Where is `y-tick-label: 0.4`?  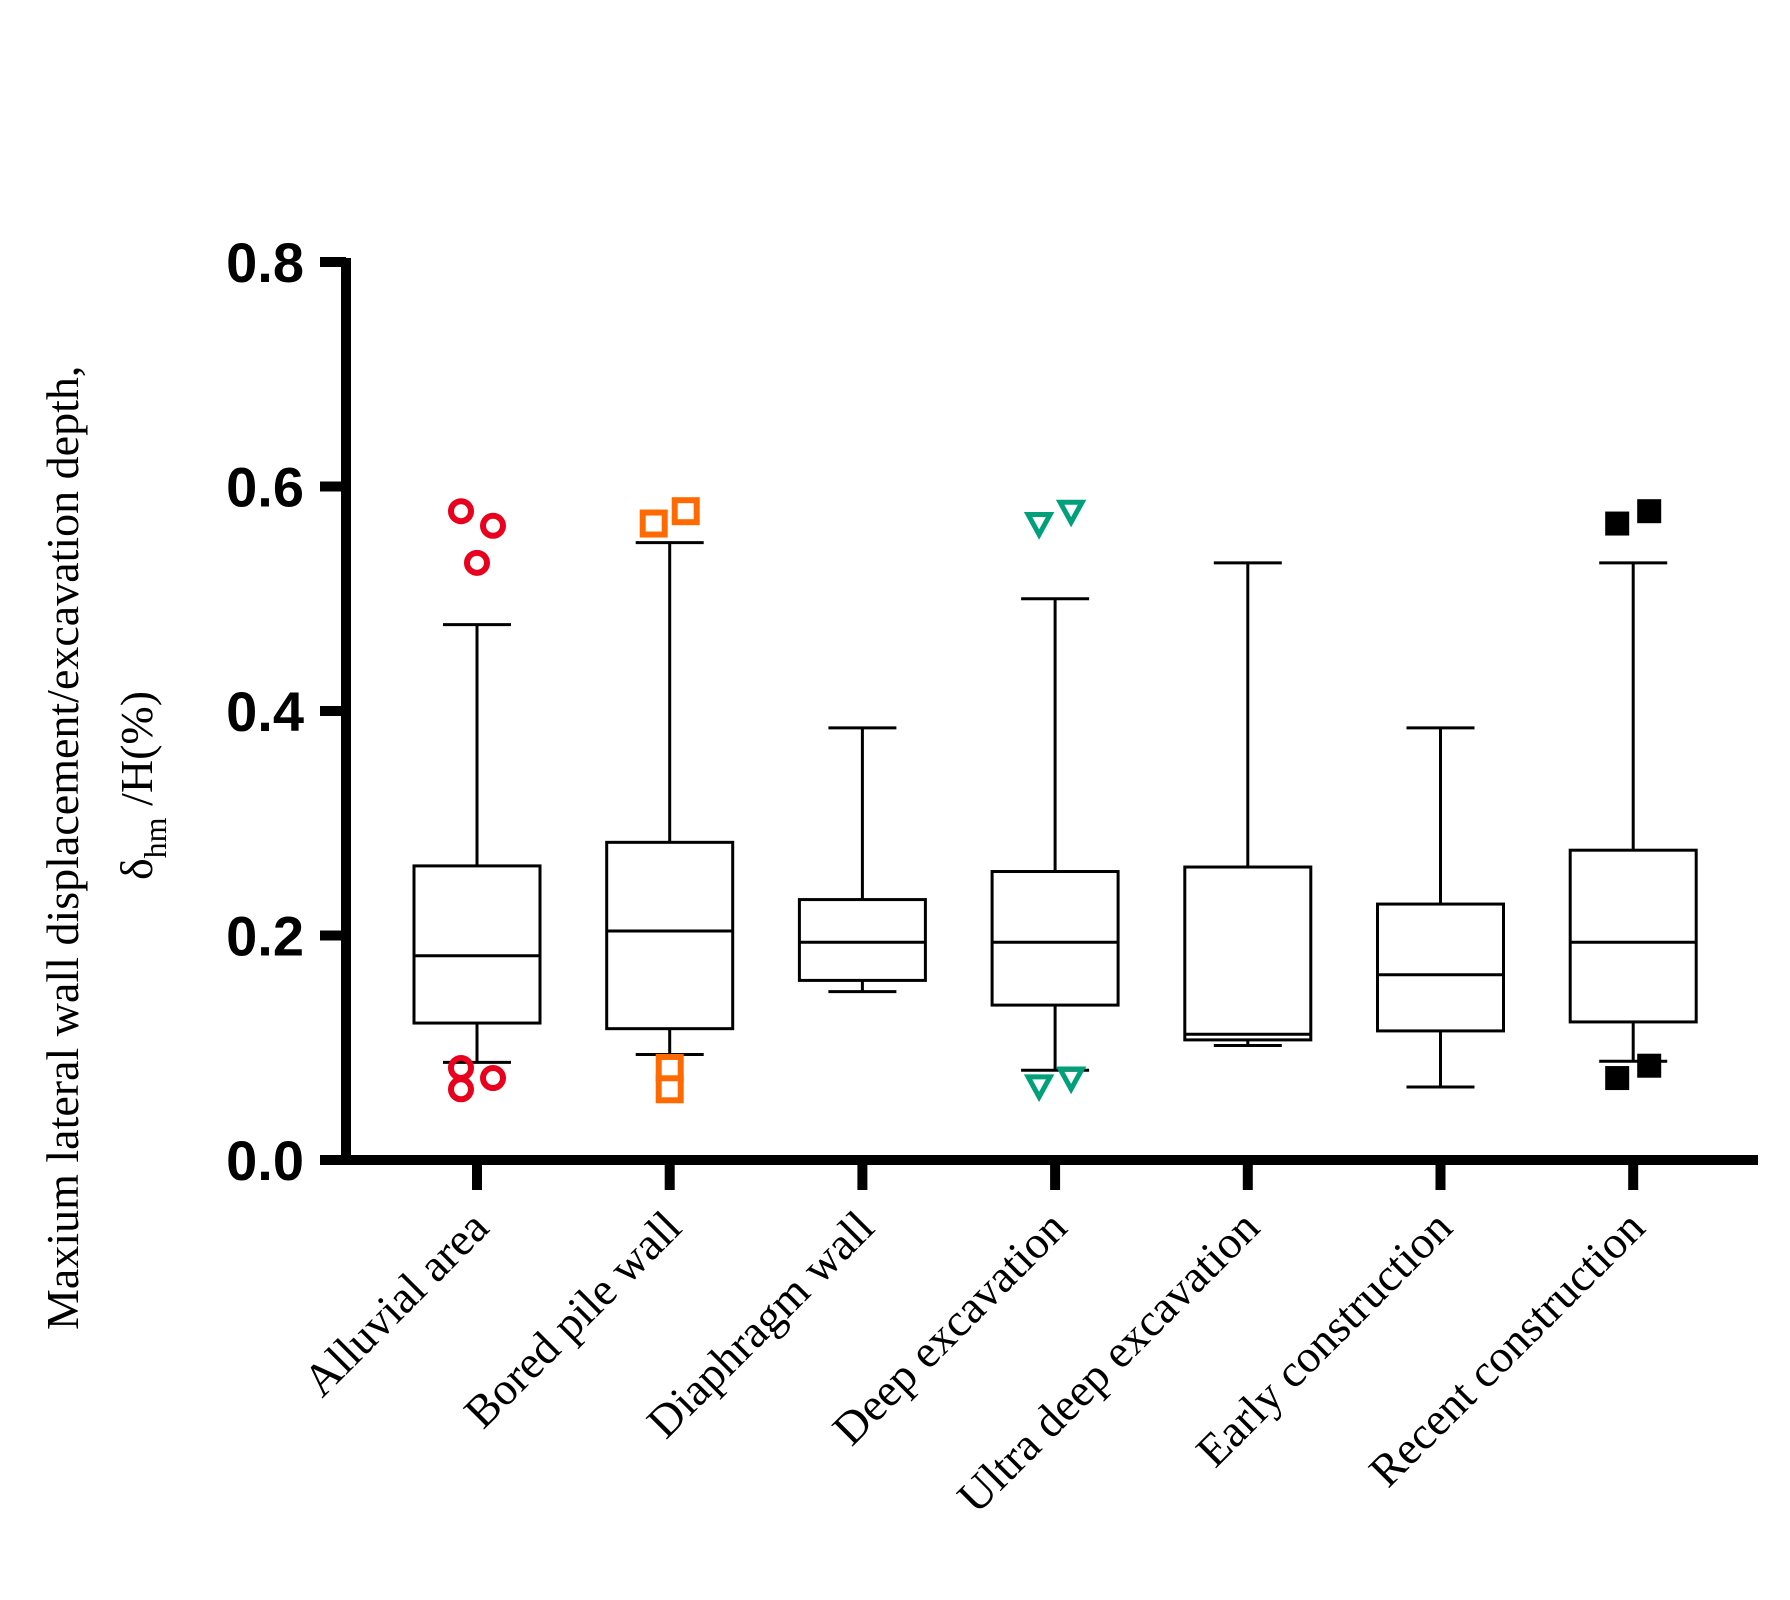
y-tick-label: 0.4 is located at coordinates (265, 711).